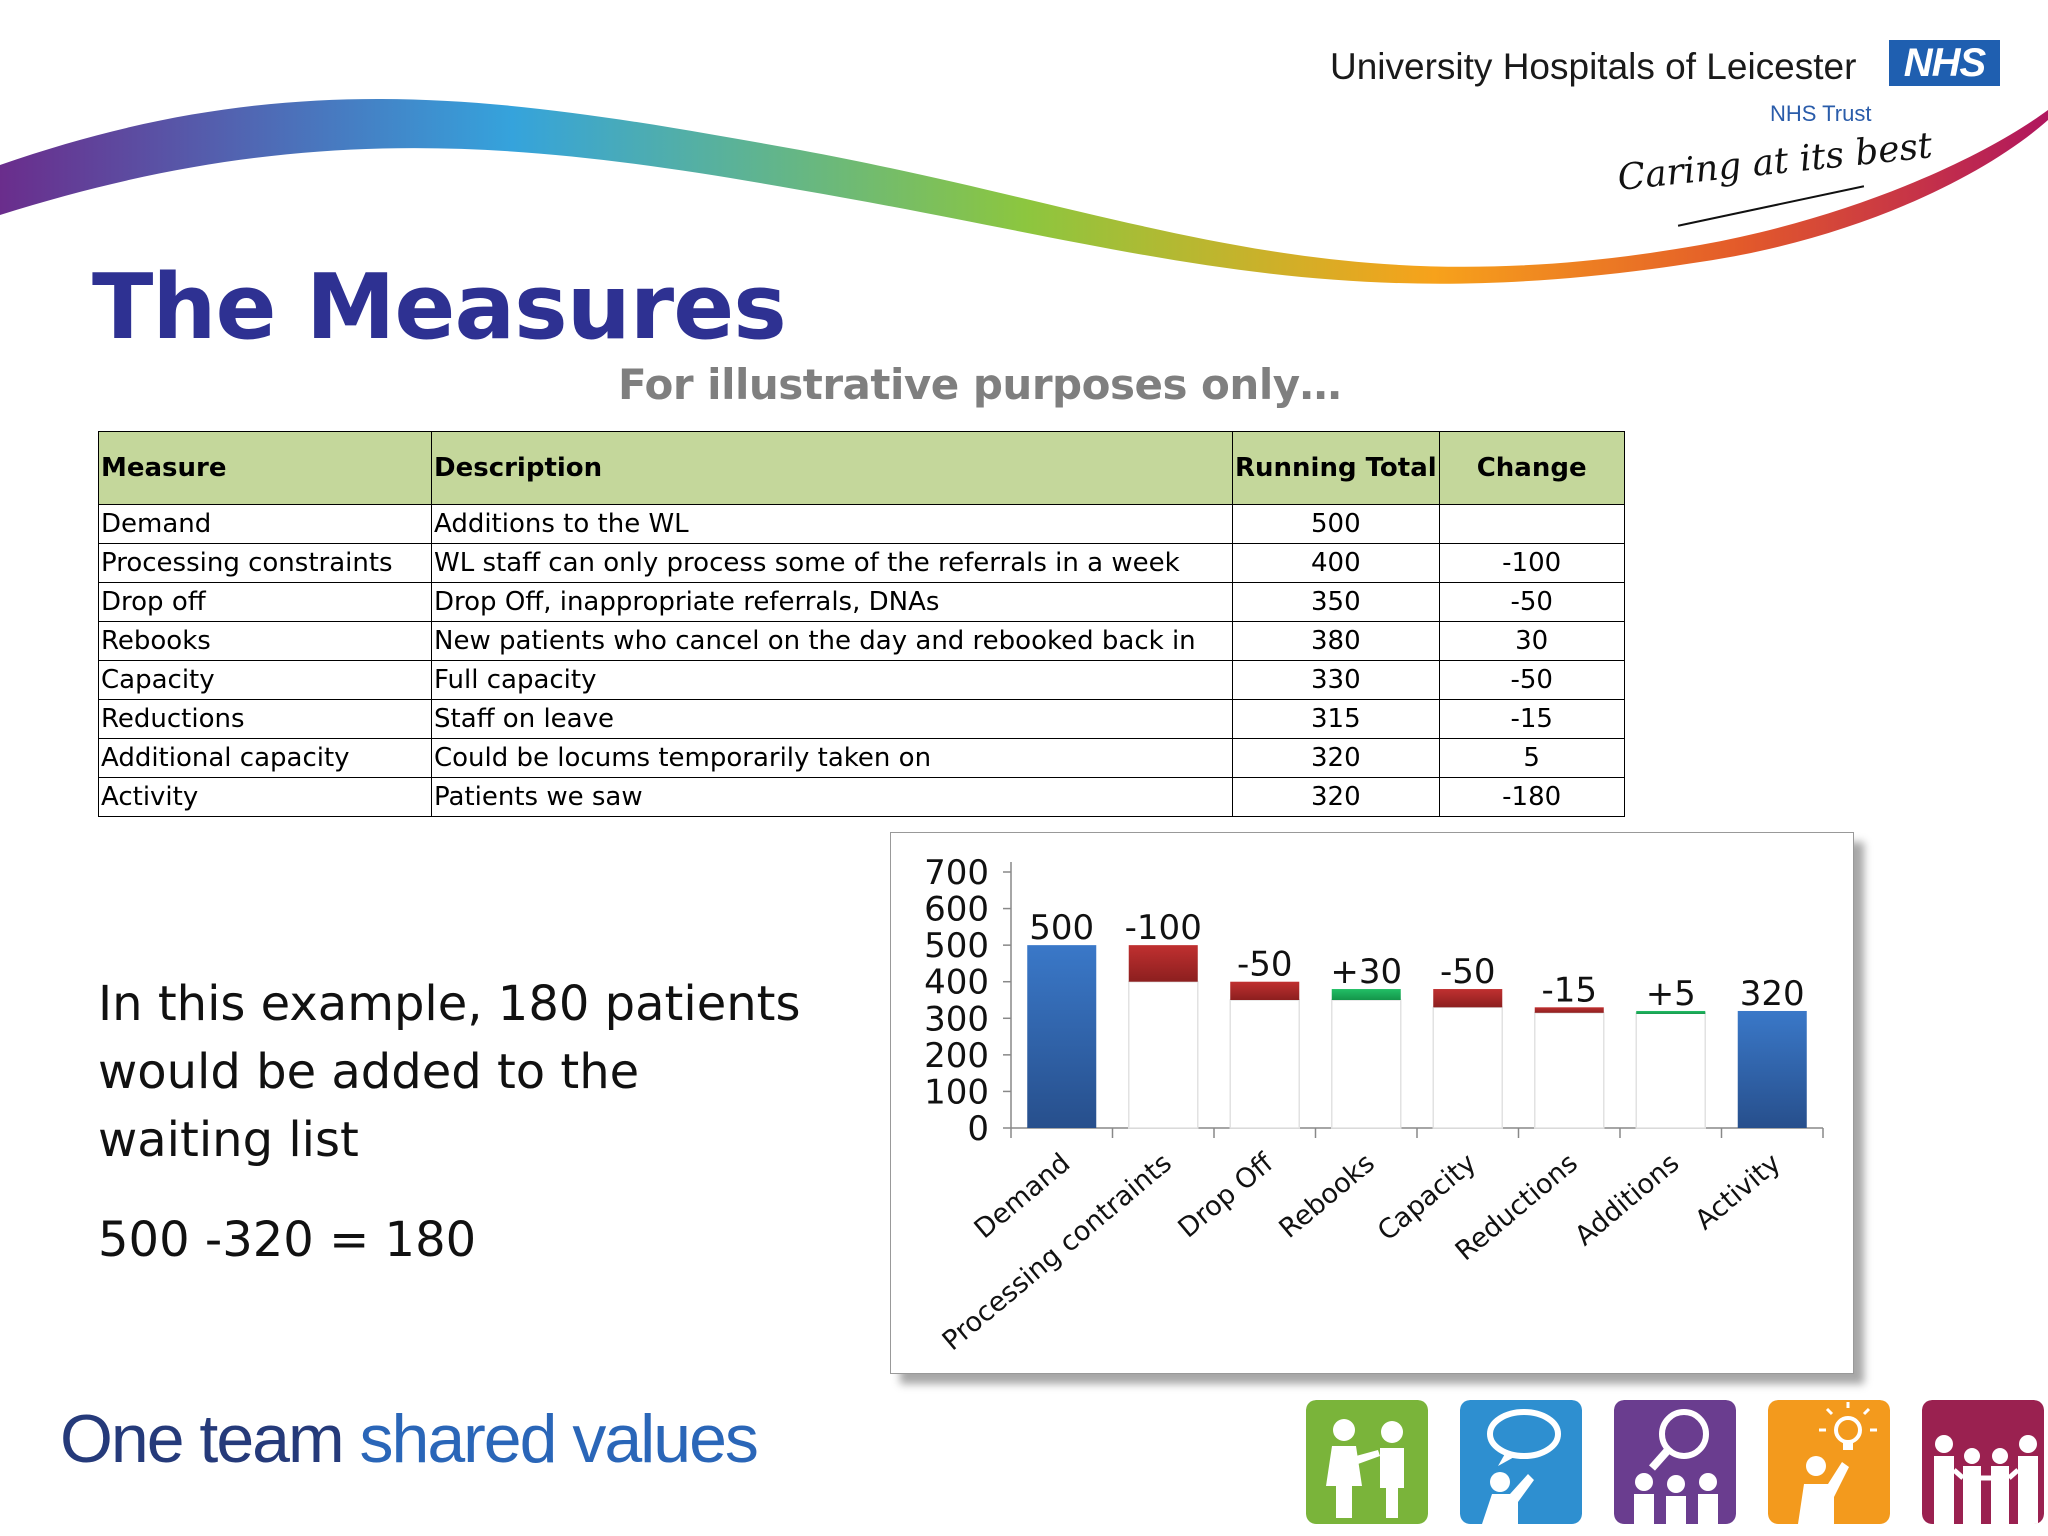 Image resolution: width=2048 pixels, height=1536 pixels. Describe the element at coordinates (265, 468) in the screenshot. I see `header-measure: Measure` at that location.